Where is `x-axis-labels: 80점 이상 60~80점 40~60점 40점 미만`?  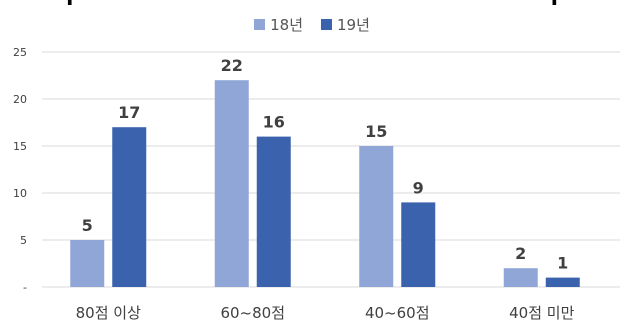
x-axis-labels: 80점 이상 60~80점 40~60점 40점 미만 is located at coordinates (325, 313).